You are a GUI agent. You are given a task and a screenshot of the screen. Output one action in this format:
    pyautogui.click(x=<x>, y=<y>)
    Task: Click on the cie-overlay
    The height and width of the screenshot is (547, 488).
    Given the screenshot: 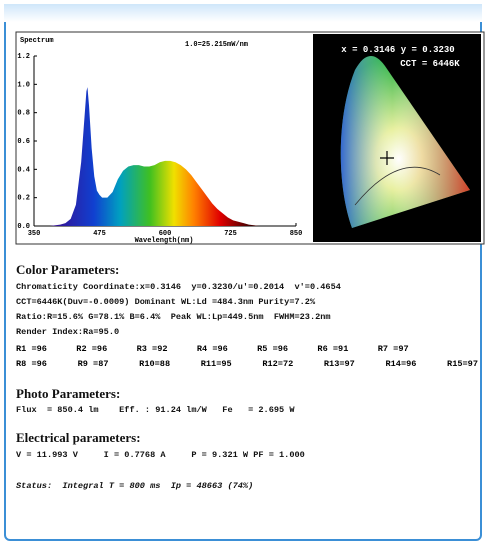 What is the action you would take?
    pyautogui.click(x=405, y=141)
    